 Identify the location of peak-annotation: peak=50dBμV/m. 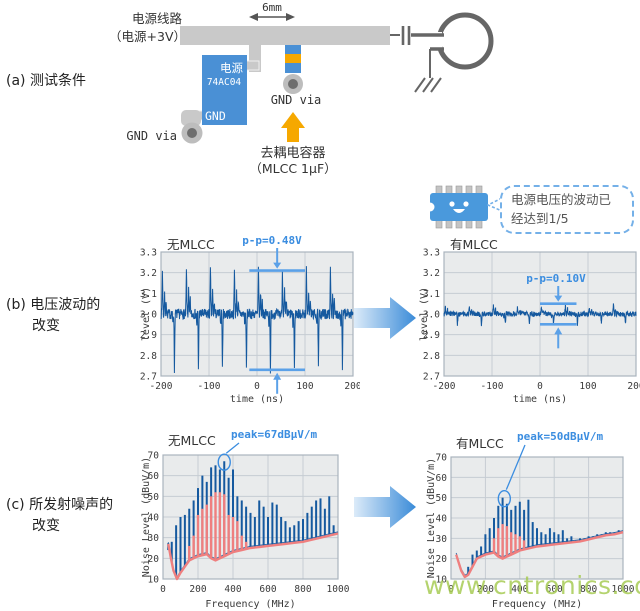
(550, 469).